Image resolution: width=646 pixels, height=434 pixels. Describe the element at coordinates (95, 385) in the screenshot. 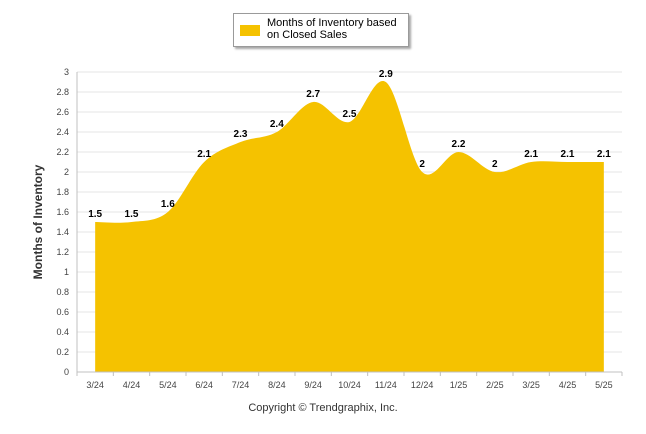

I see `x-tick-label: 3/24` at that location.